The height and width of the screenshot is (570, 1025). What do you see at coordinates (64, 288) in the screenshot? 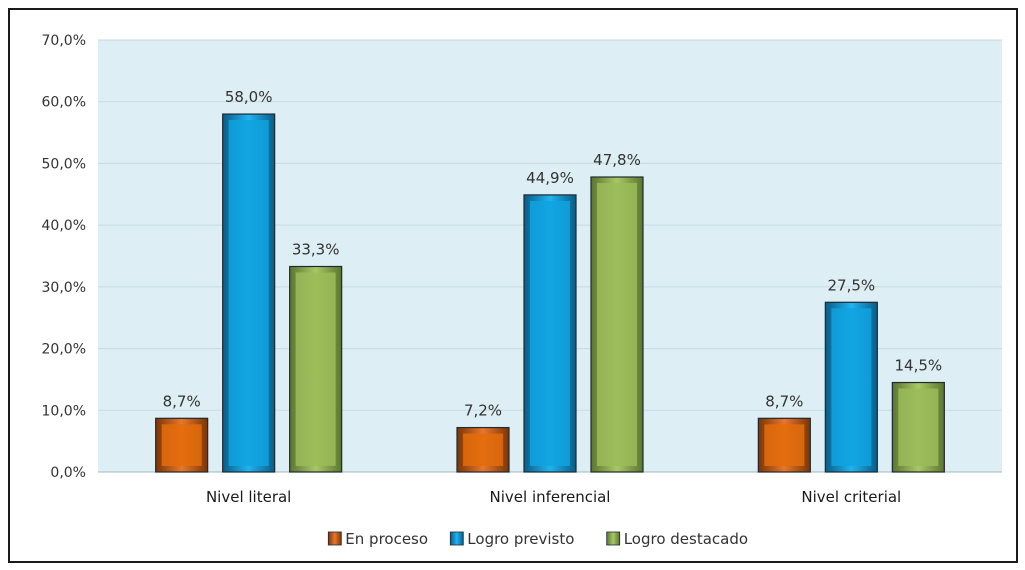
I see `y-tick-label: 30,0%` at bounding box center [64, 288].